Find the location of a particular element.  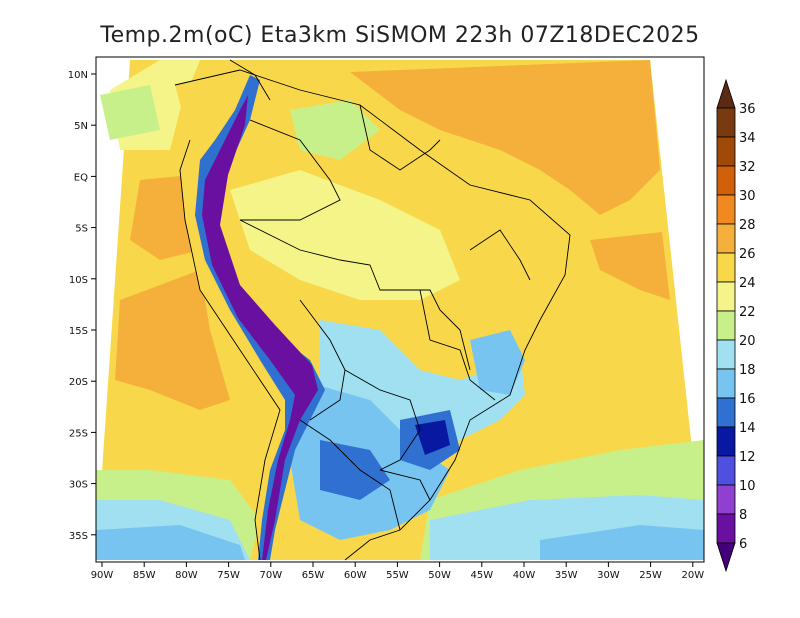

lon-tick-label: 80W is located at coordinates (186, 575).